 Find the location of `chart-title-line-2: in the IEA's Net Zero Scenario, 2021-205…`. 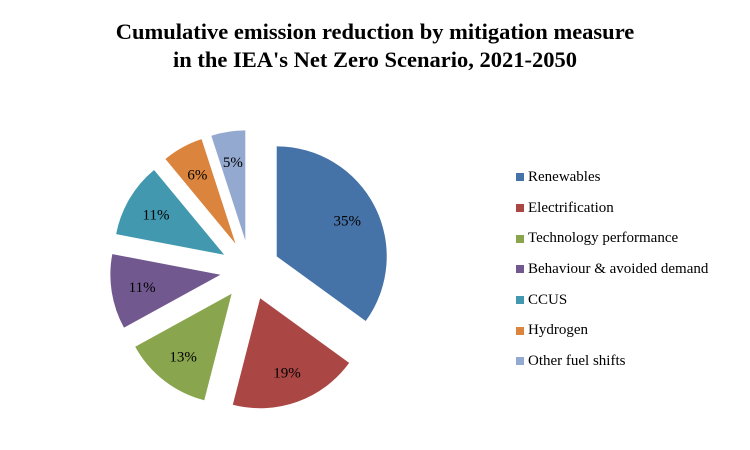

chart-title-line-2: in the IEA's Net Zero Scenario, 2021-205… is located at coordinates (375, 59).